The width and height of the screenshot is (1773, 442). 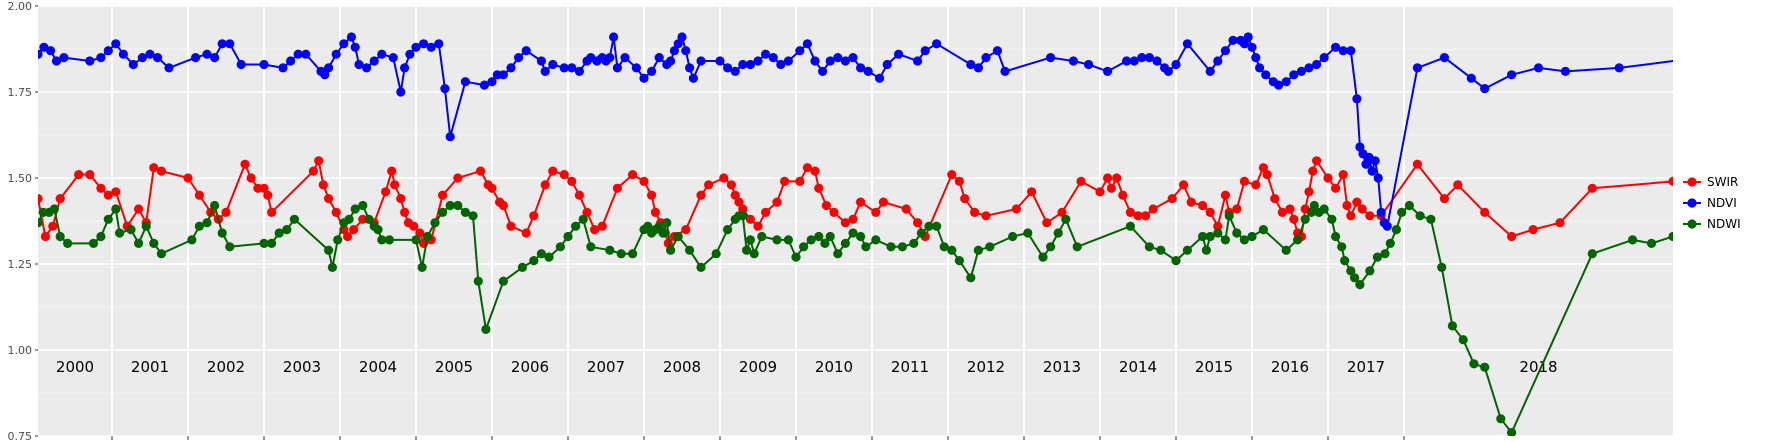 What do you see at coordinates (834, 367) in the screenshot?
I see `year-label: 2010` at bounding box center [834, 367].